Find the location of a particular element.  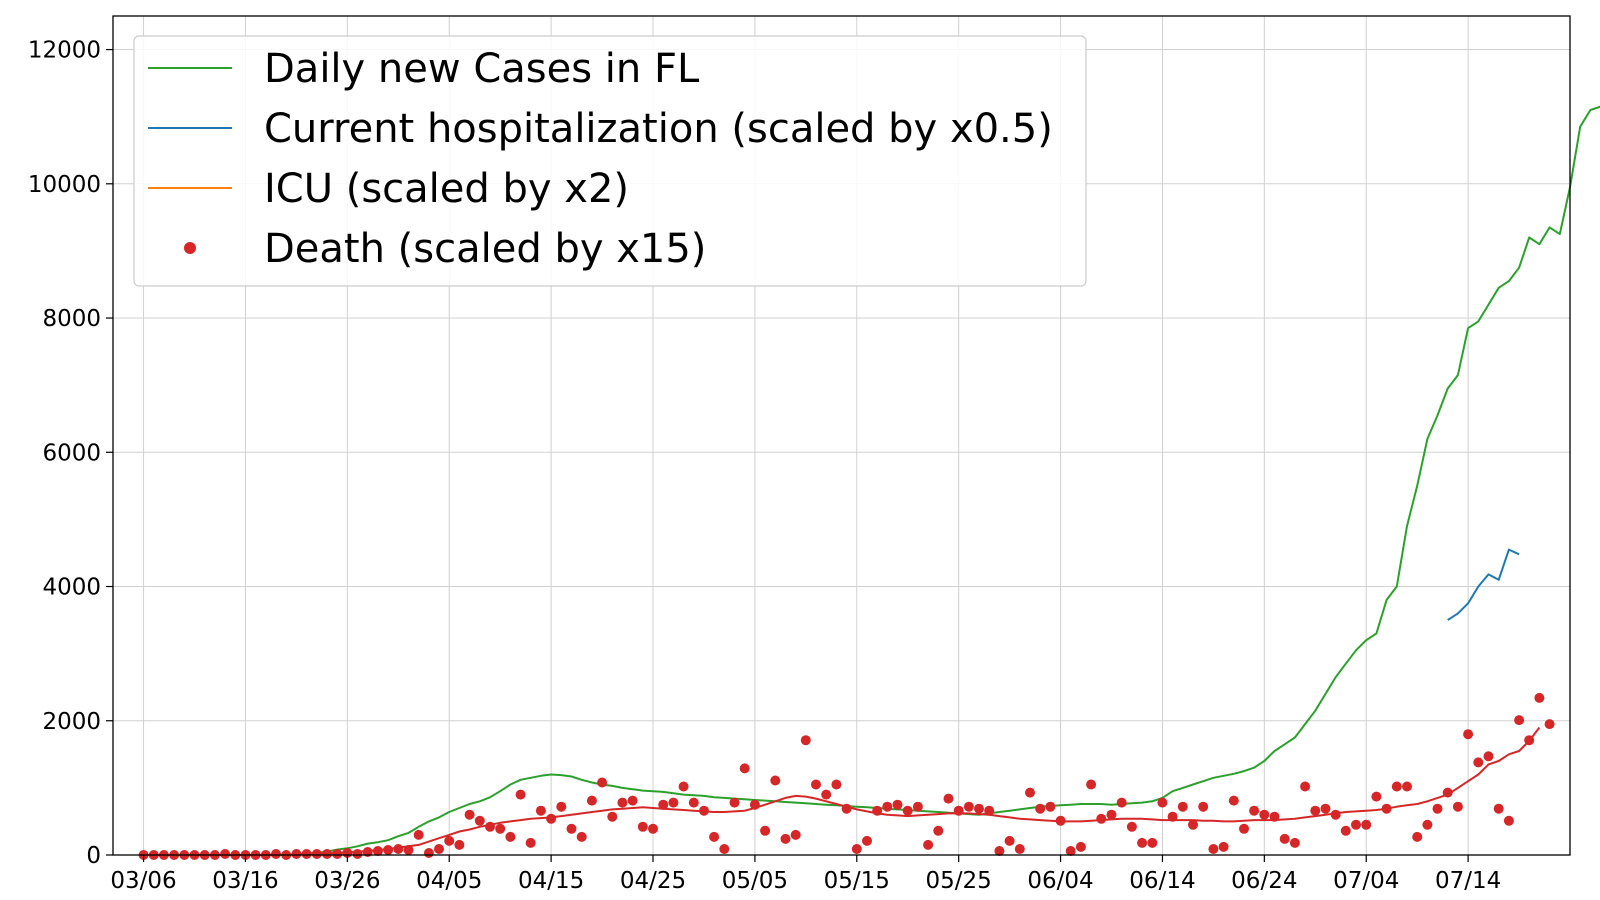

legend-label: Daily new Cases in FL is located at coordinates (482, 69).